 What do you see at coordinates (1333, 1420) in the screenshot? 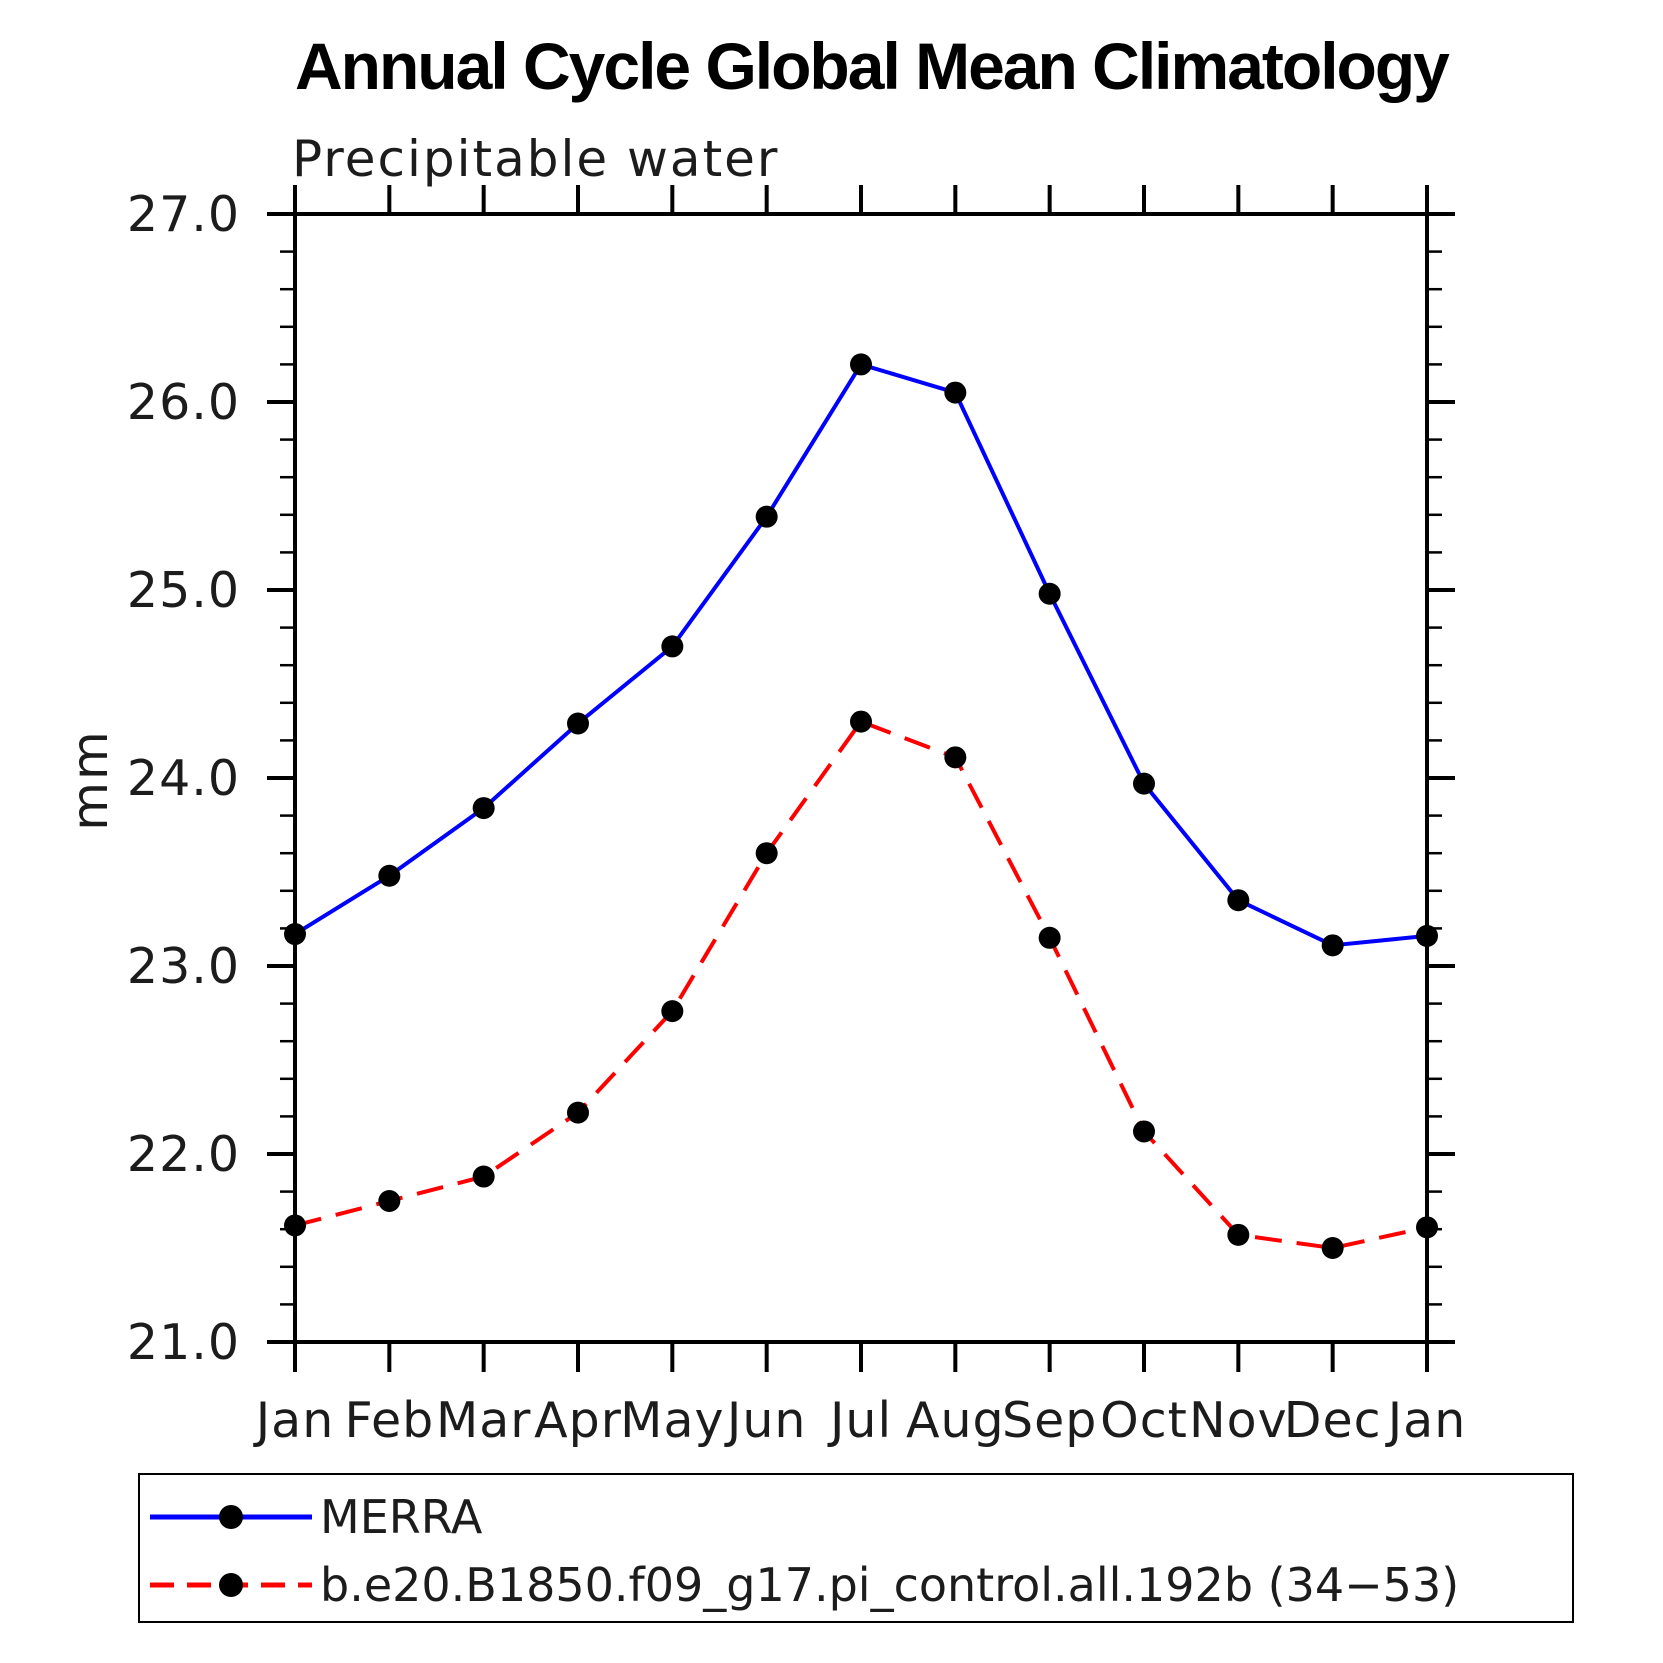
I see `x-tick-label: Dec` at bounding box center [1333, 1420].